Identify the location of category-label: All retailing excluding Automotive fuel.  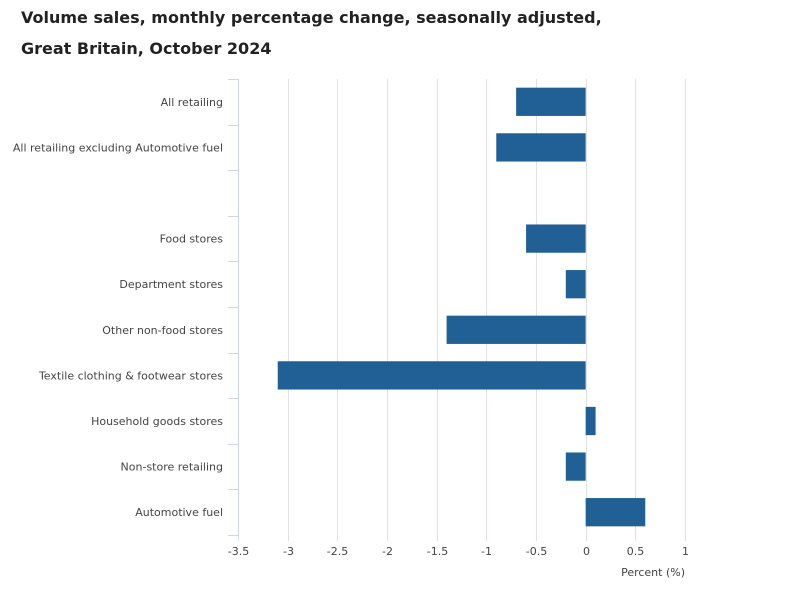
(118, 147).